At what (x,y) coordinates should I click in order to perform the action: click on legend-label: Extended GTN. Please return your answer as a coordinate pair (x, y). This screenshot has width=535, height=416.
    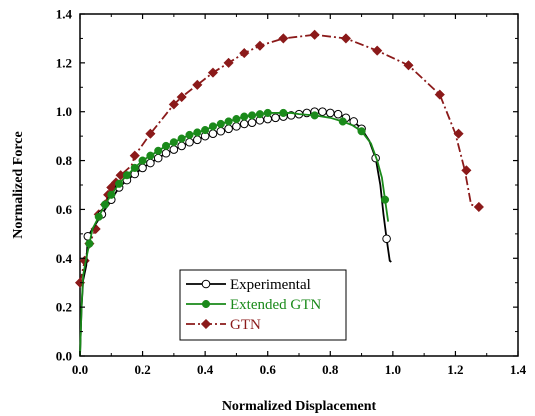
    Looking at the image, I should click on (275, 305).